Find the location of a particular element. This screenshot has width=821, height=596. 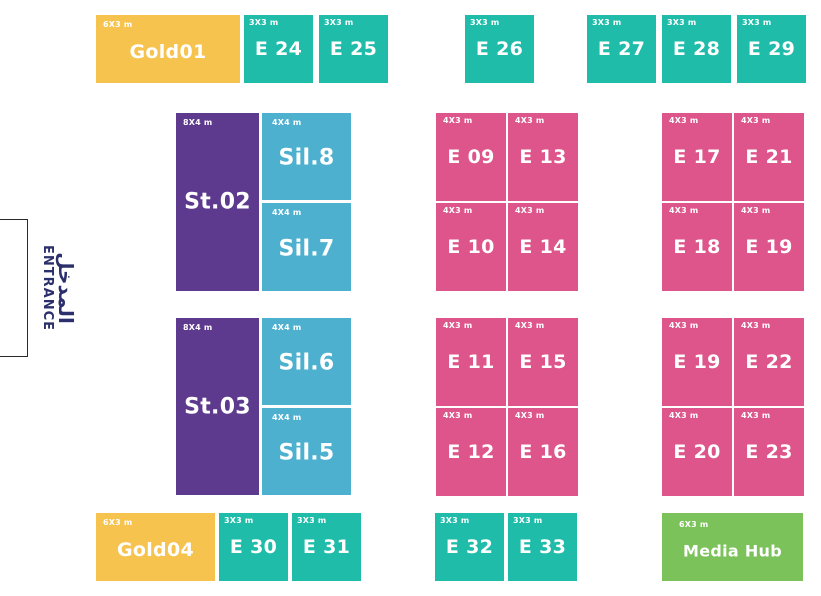

booth-label: E 20 is located at coordinates (697, 452).